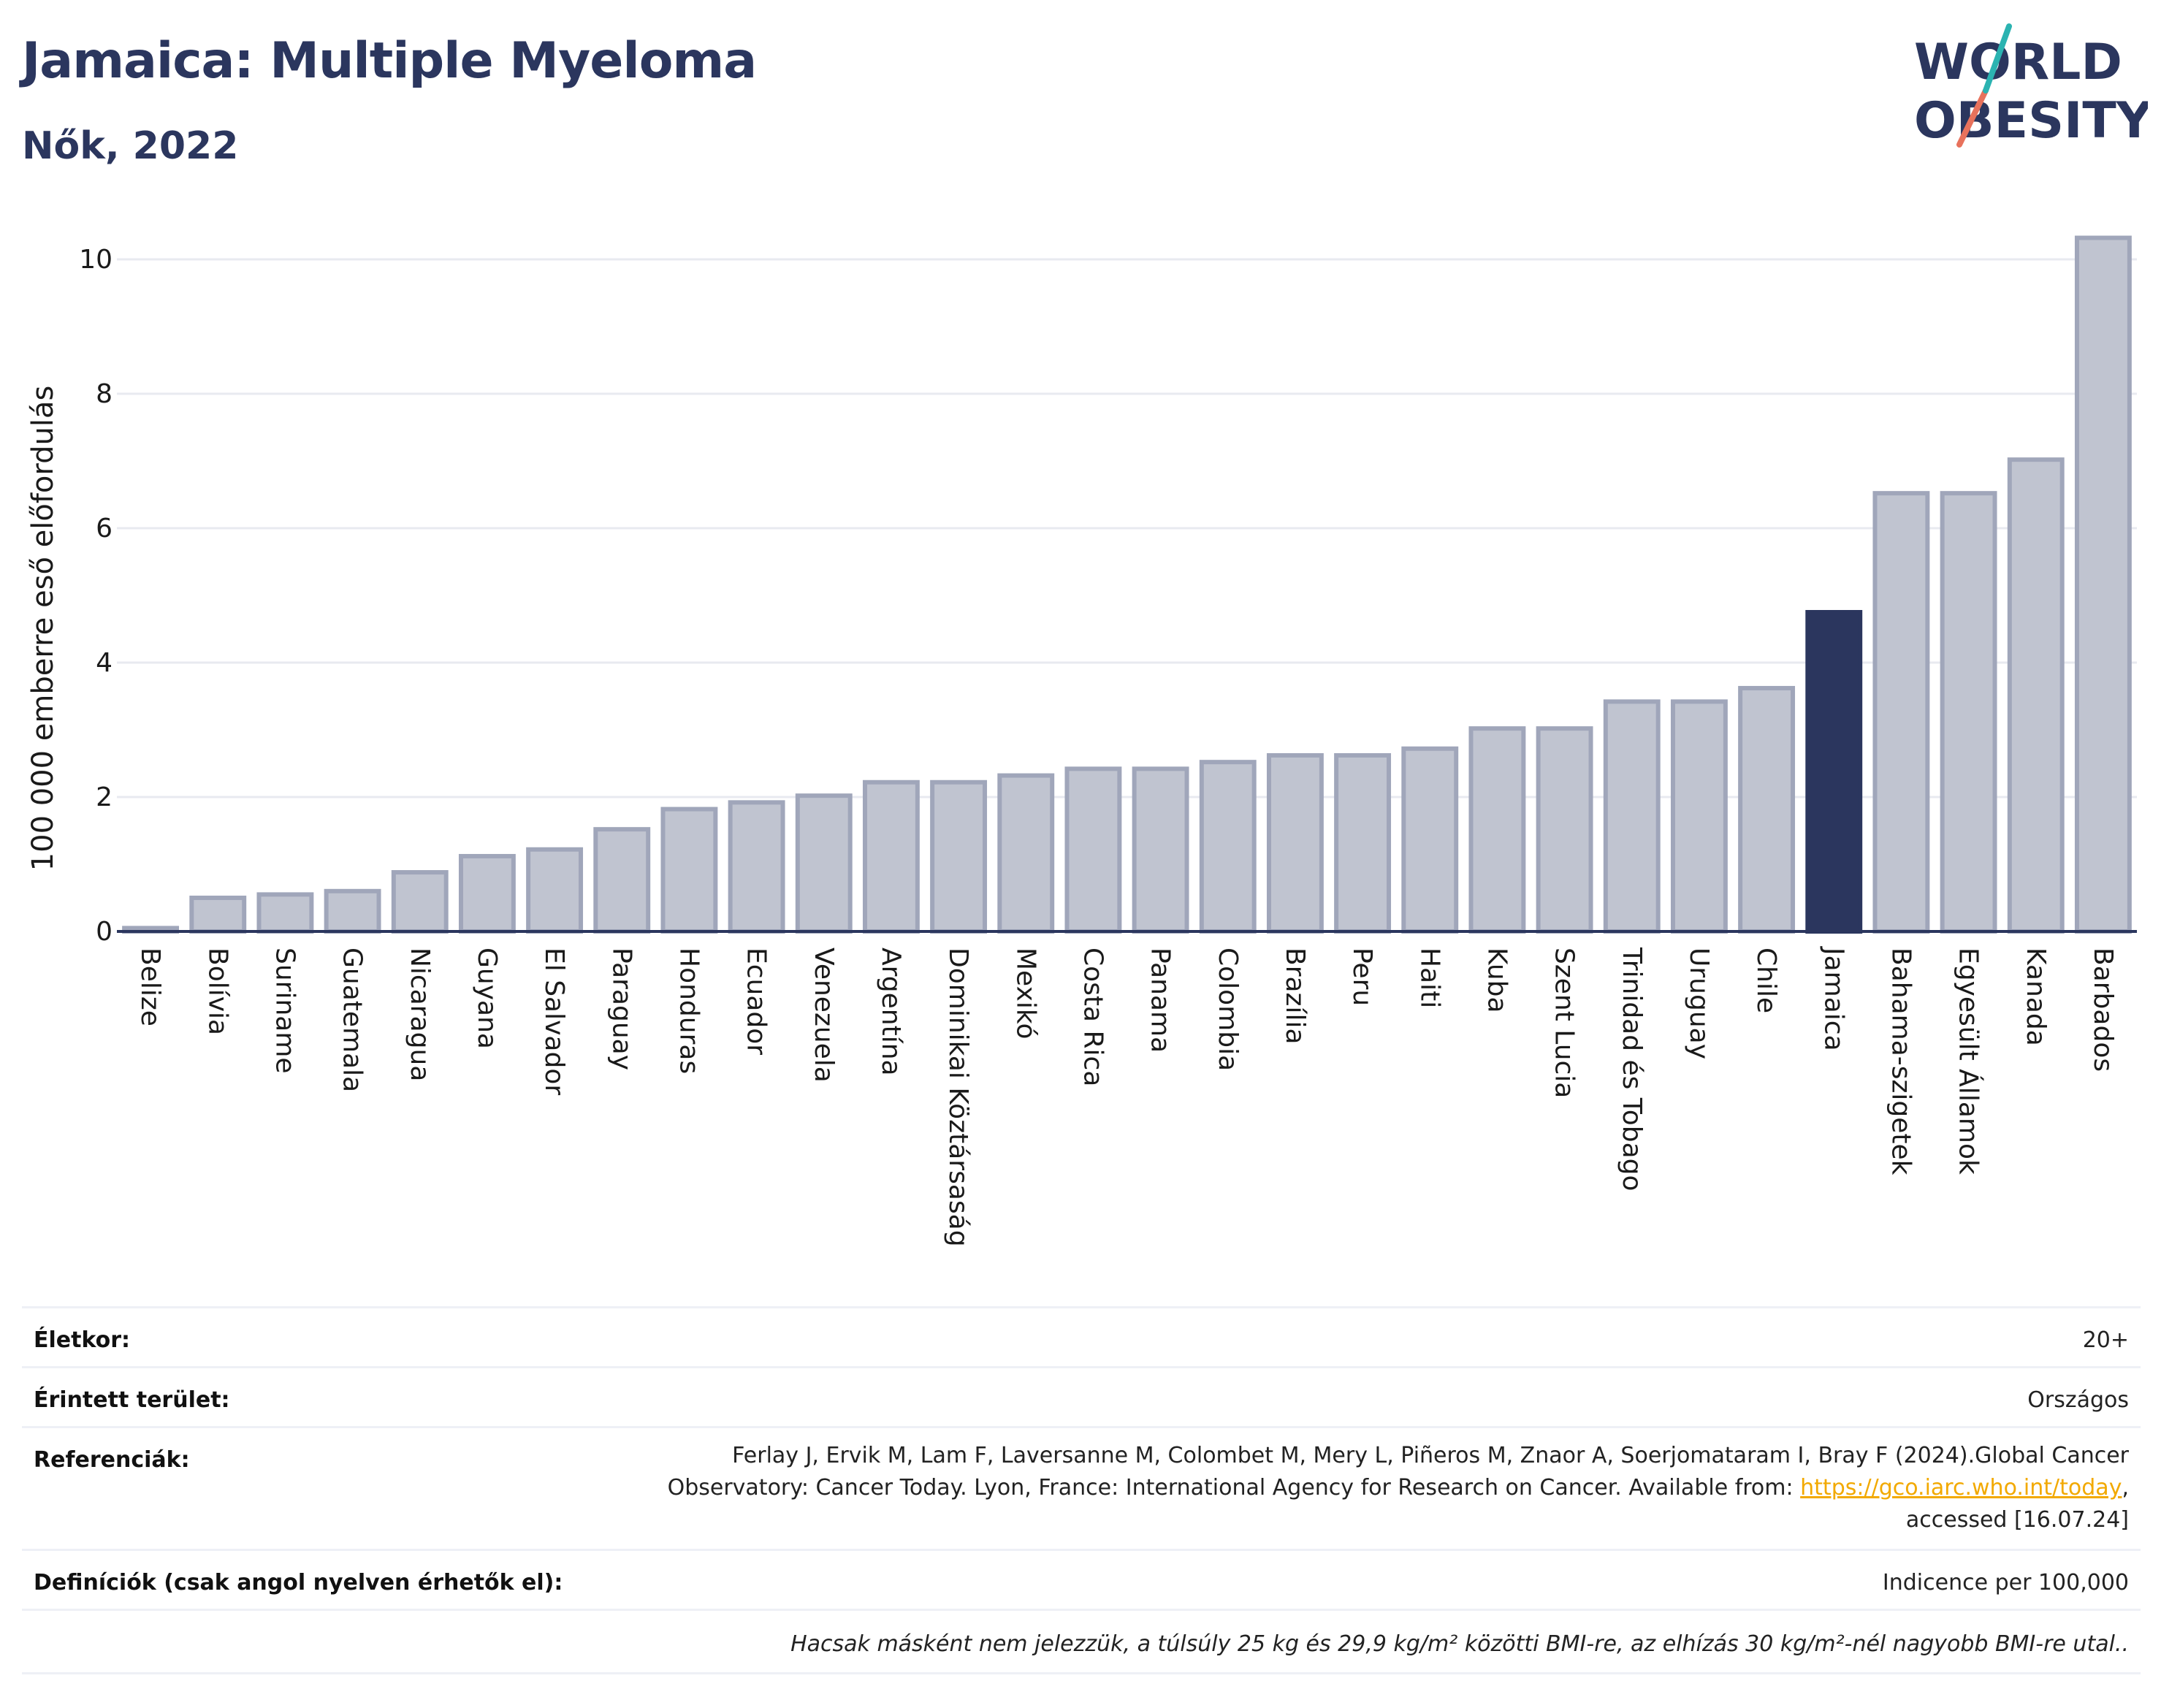 The image size is (2161, 1708). What do you see at coordinates (105, 394) in the screenshot?
I see `y-tick-label: 8` at bounding box center [105, 394].